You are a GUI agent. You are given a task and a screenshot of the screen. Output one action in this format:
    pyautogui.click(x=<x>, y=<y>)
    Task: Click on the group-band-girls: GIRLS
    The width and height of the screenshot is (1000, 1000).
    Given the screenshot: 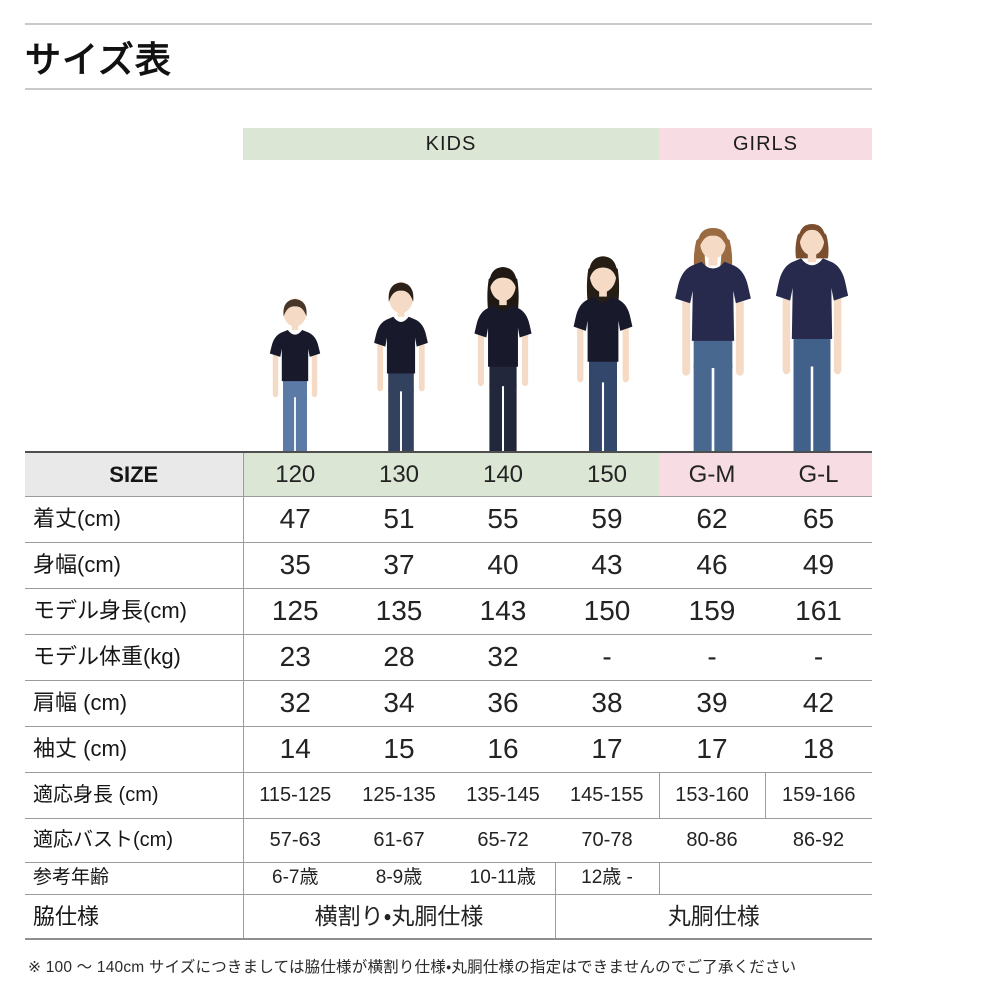 What is the action you would take?
    pyautogui.click(x=765, y=144)
    